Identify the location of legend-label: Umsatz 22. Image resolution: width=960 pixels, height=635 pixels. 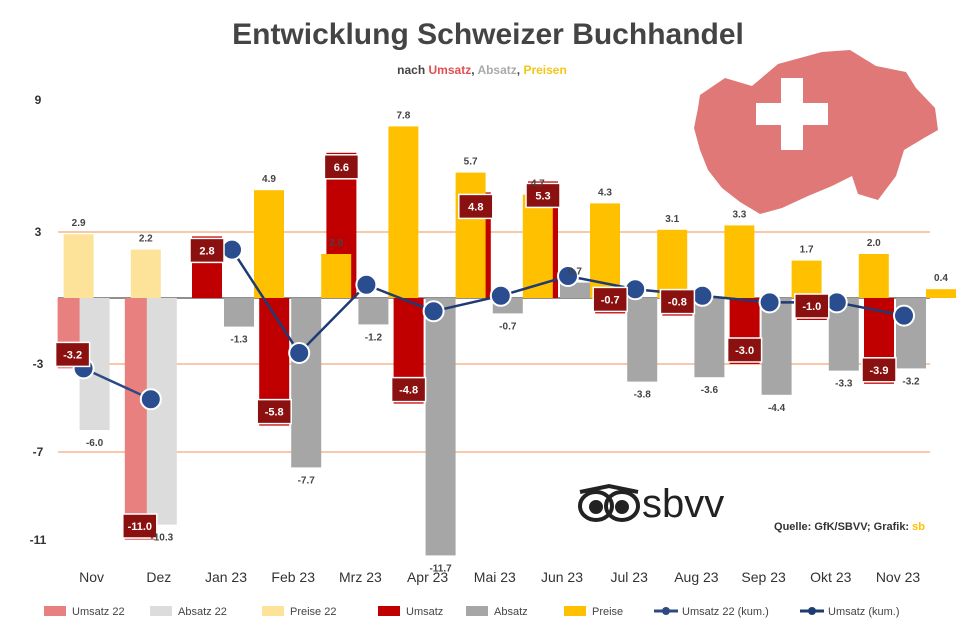
(98, 612).